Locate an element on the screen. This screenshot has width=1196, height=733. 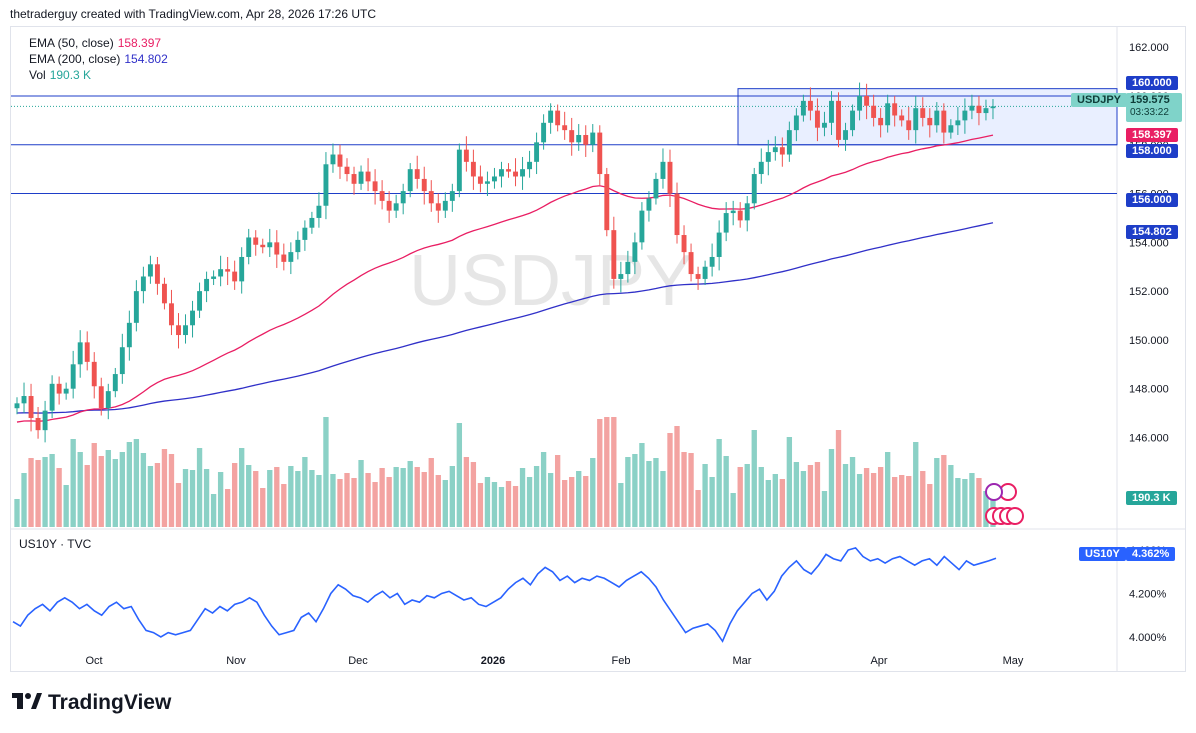
us10y-y-tick-label: 4.000% is located at coordinates (1148, 638).